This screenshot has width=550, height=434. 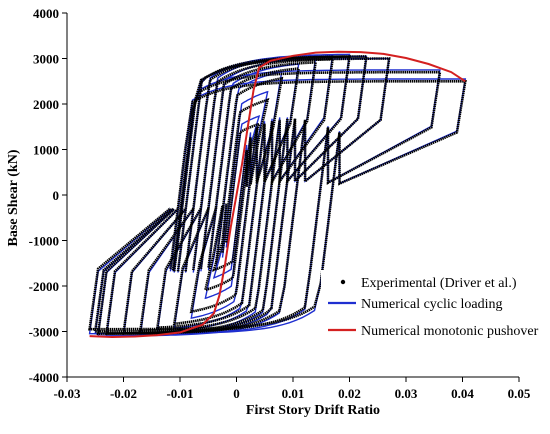 I want to click on x-tick-label: 0.02, so click(x=349, y=393).